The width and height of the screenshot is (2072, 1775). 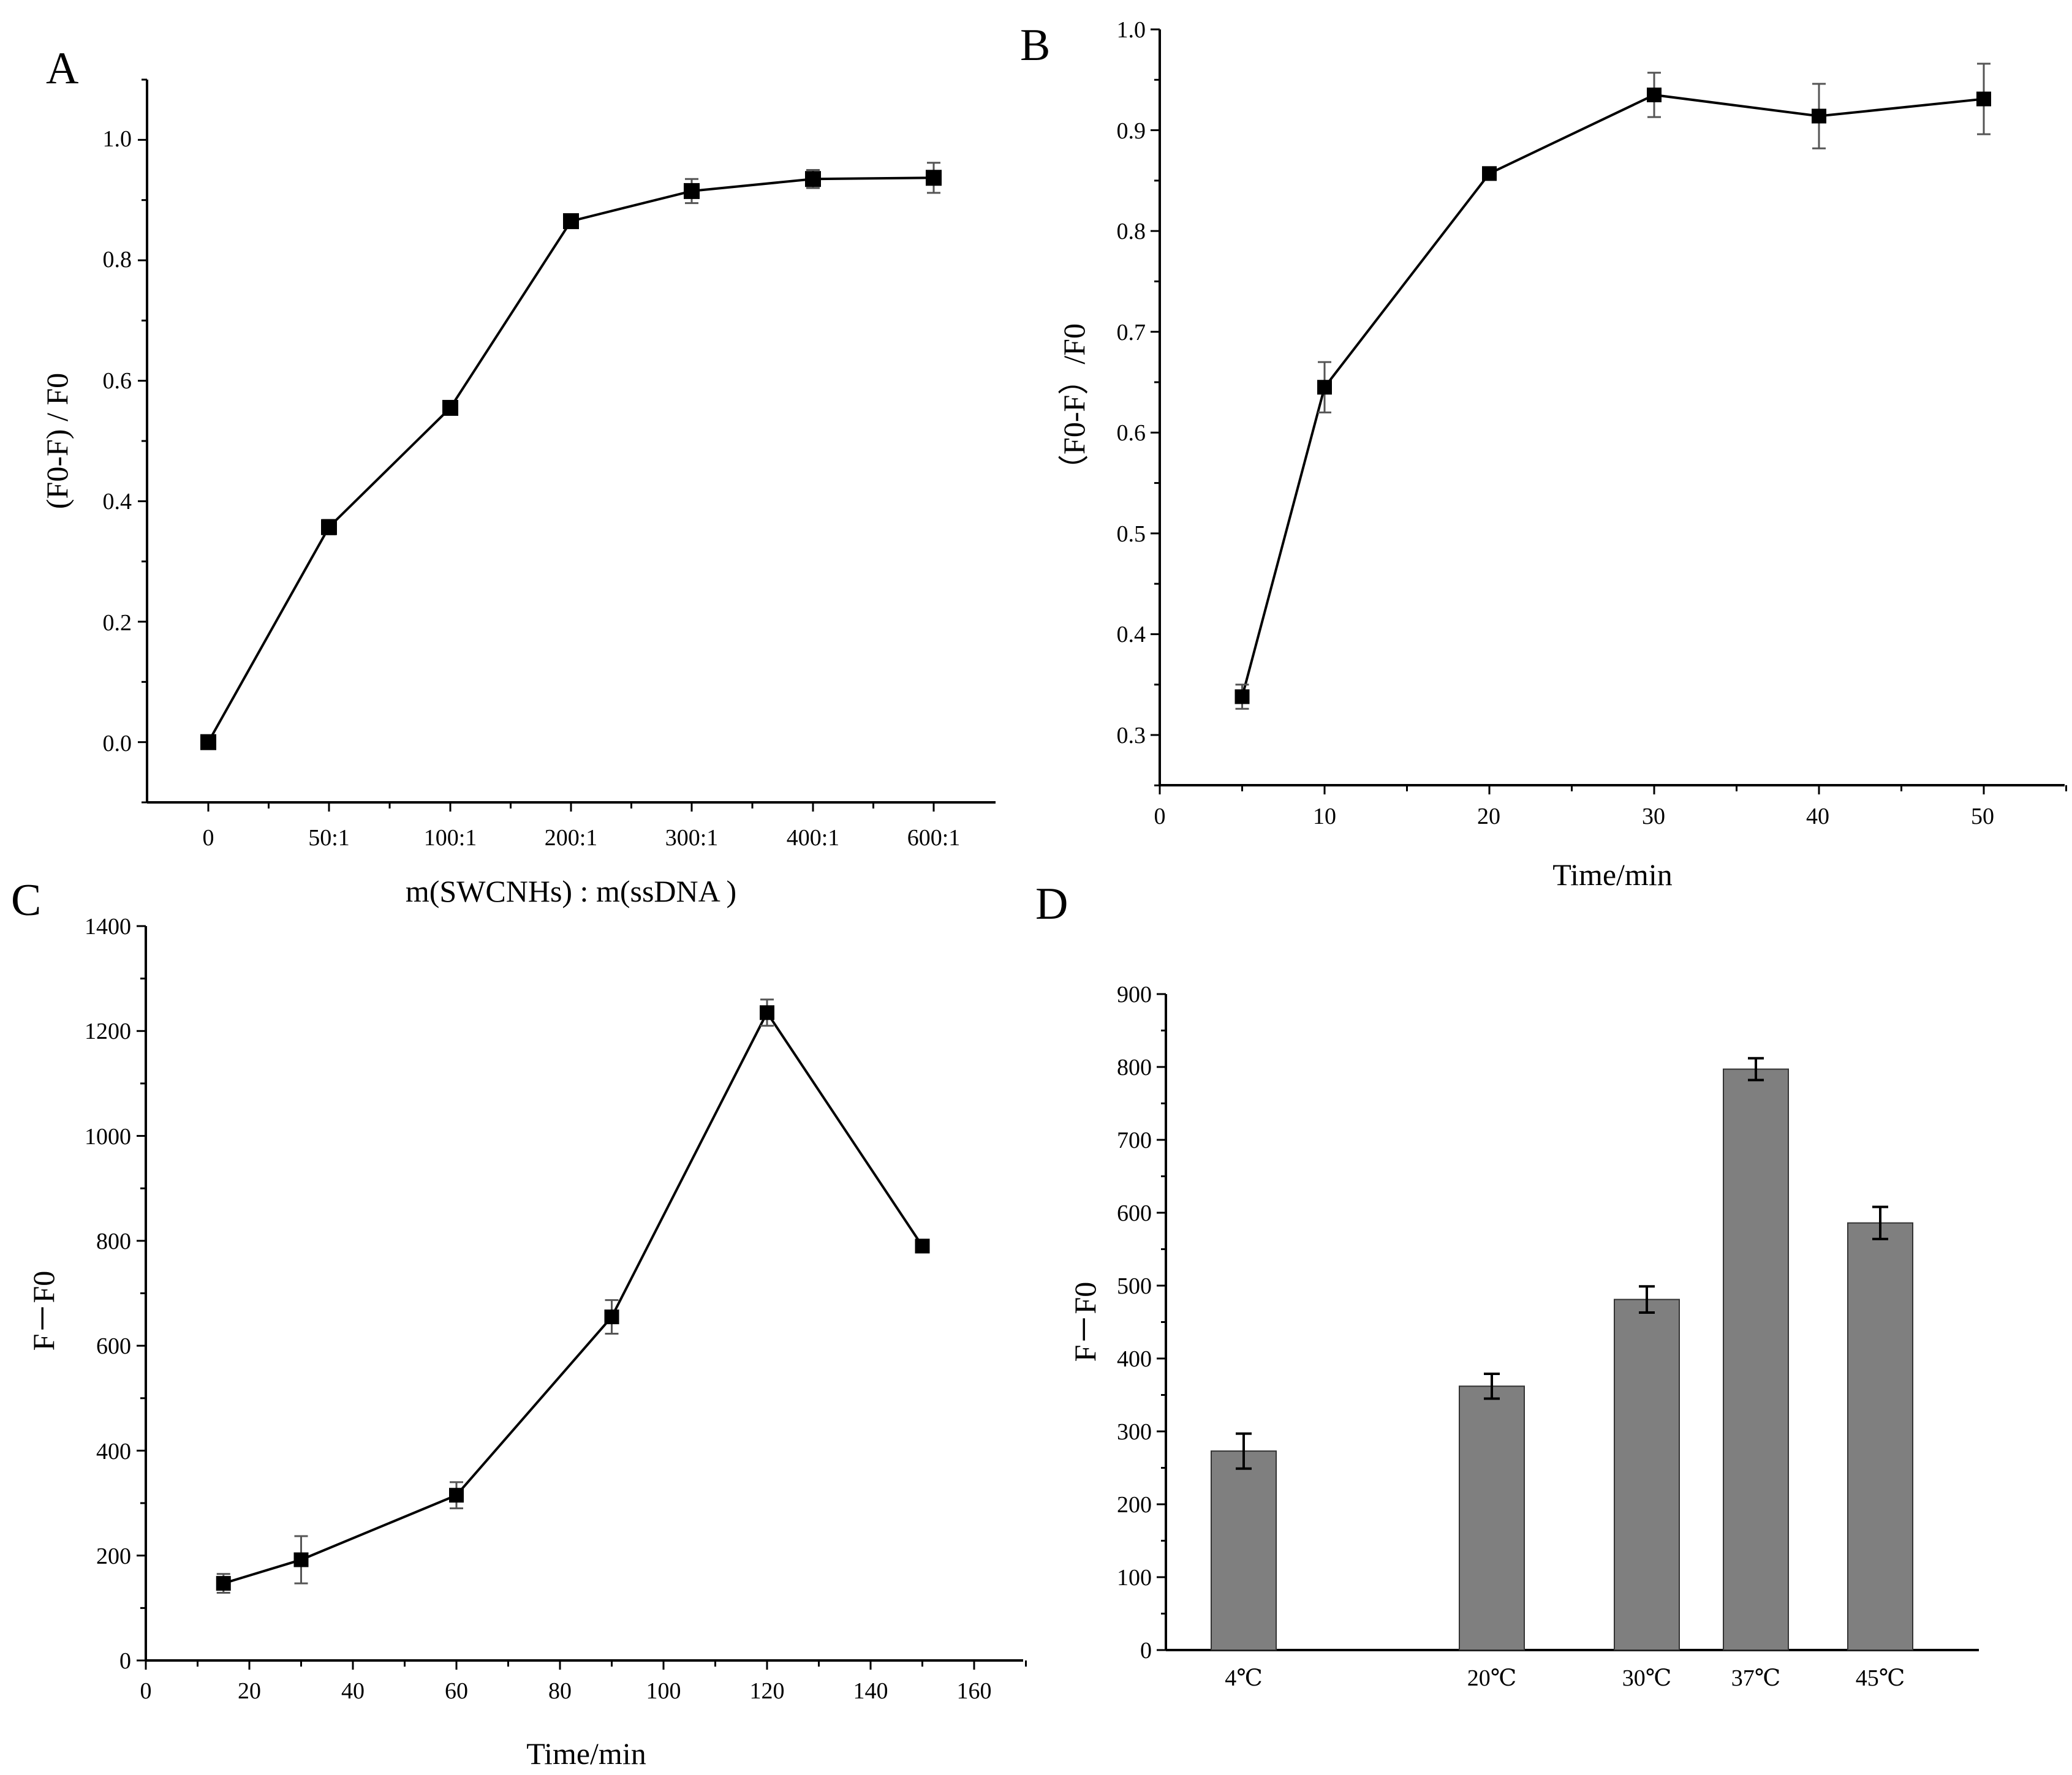 I want to click on panel-c-ytick-label: 200, so click(x=113, y=1556).